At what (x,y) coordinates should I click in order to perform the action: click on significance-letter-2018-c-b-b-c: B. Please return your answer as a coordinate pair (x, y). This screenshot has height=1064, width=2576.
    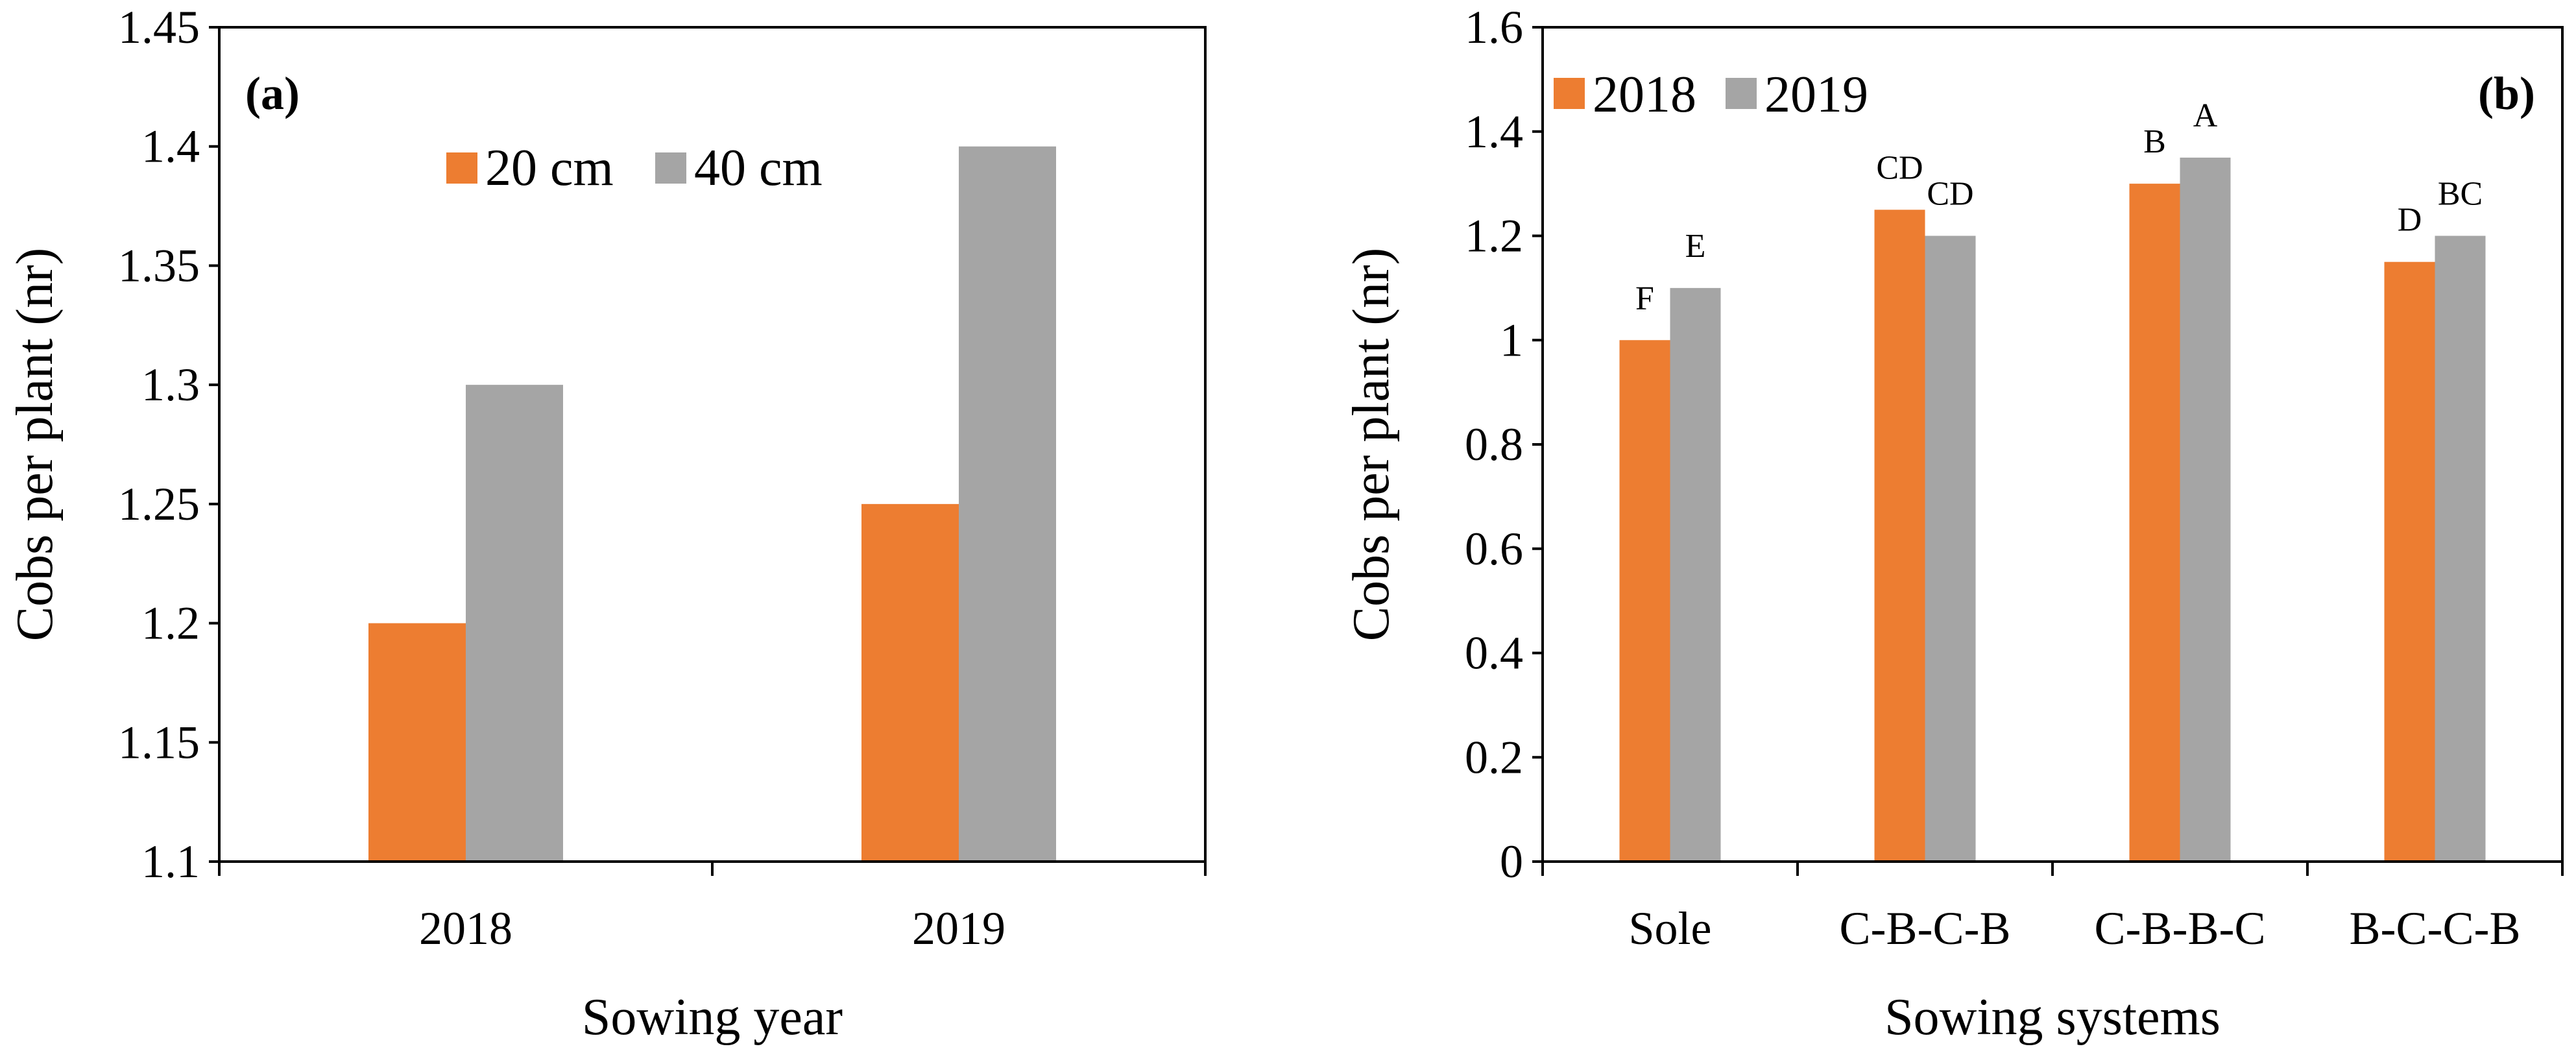
    Looking at the image, I should click on (2154, 141).